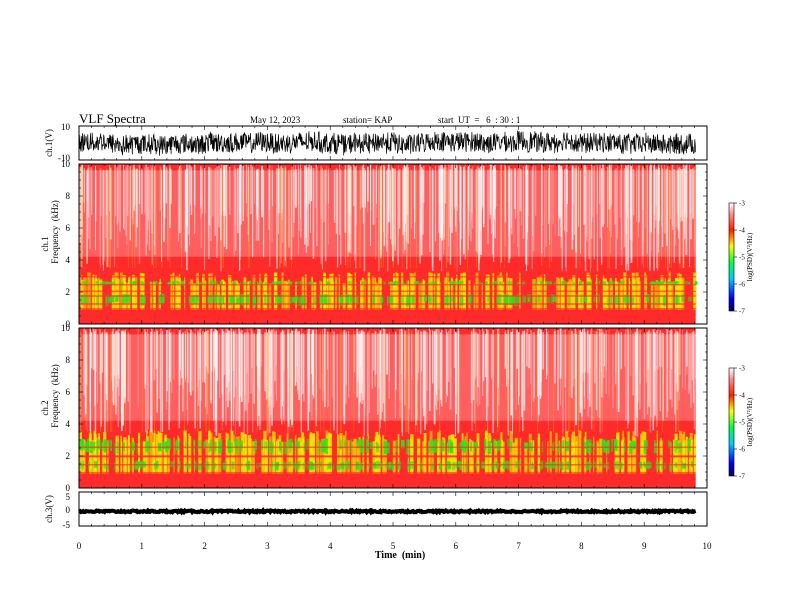  Describe the element at coordinates (68, 392) in the screenshot. I see `y-tick-label: 6` at that location.